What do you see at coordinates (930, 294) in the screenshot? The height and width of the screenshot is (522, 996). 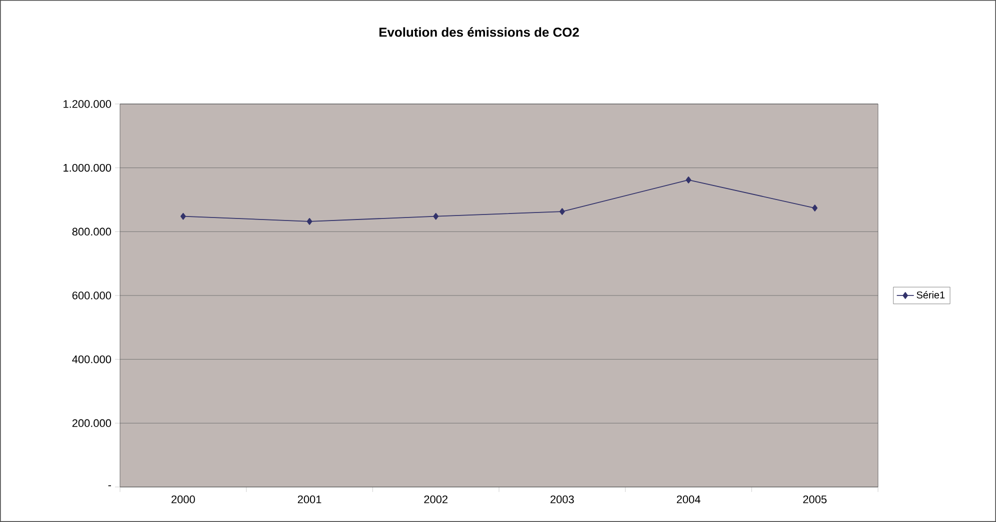 I see `legend-label: Série1` at bounding box center [930, 294].